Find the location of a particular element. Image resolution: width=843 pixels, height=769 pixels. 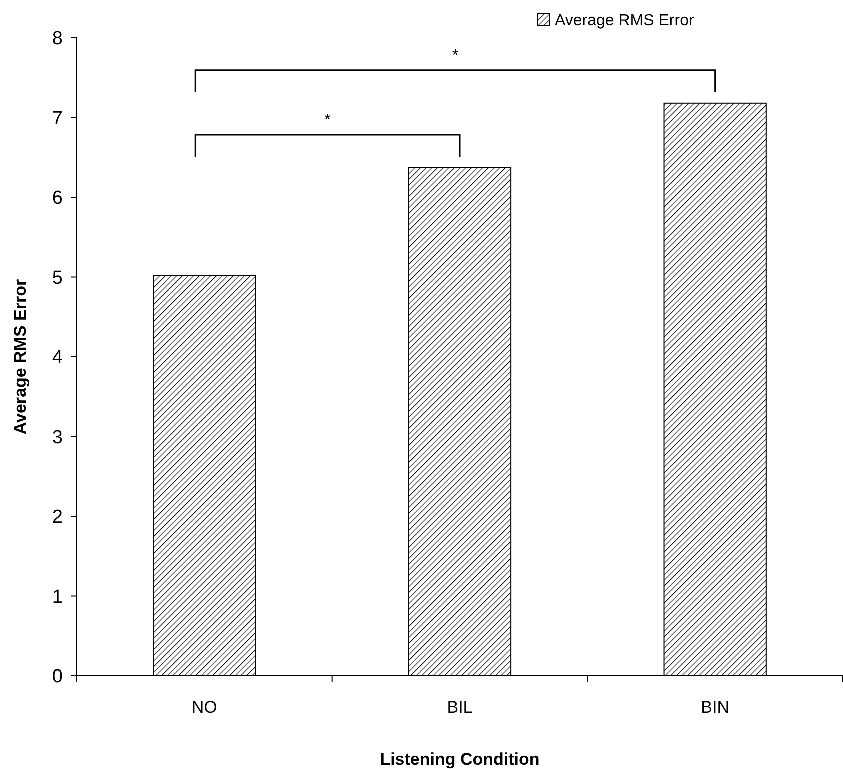

y-tick-label: 2 is located at coordinates (57, 517).